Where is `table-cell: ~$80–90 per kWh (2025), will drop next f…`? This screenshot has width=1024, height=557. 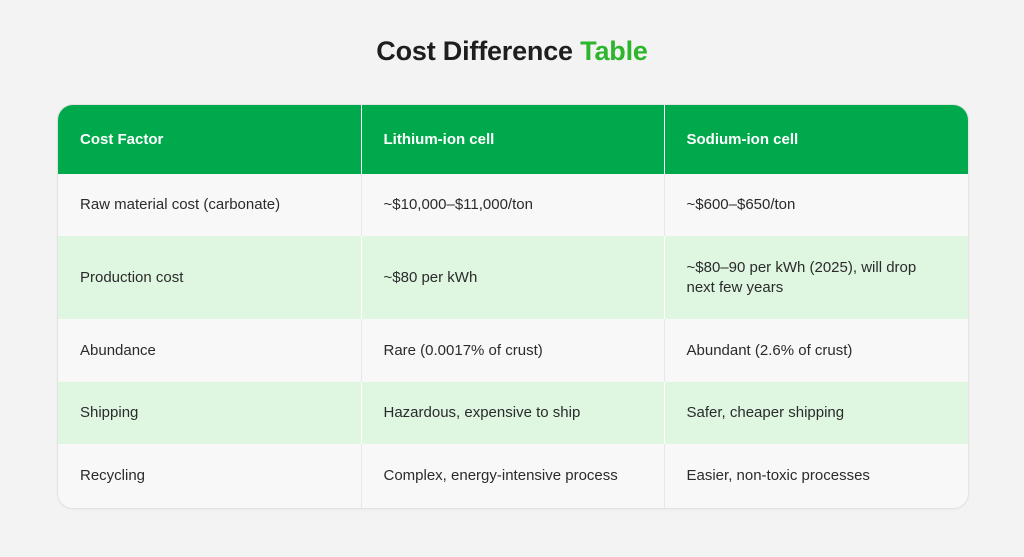 table-cell: ~$80–90 per kWh (2025), will drop next f… is located at coordinates (816, 277).